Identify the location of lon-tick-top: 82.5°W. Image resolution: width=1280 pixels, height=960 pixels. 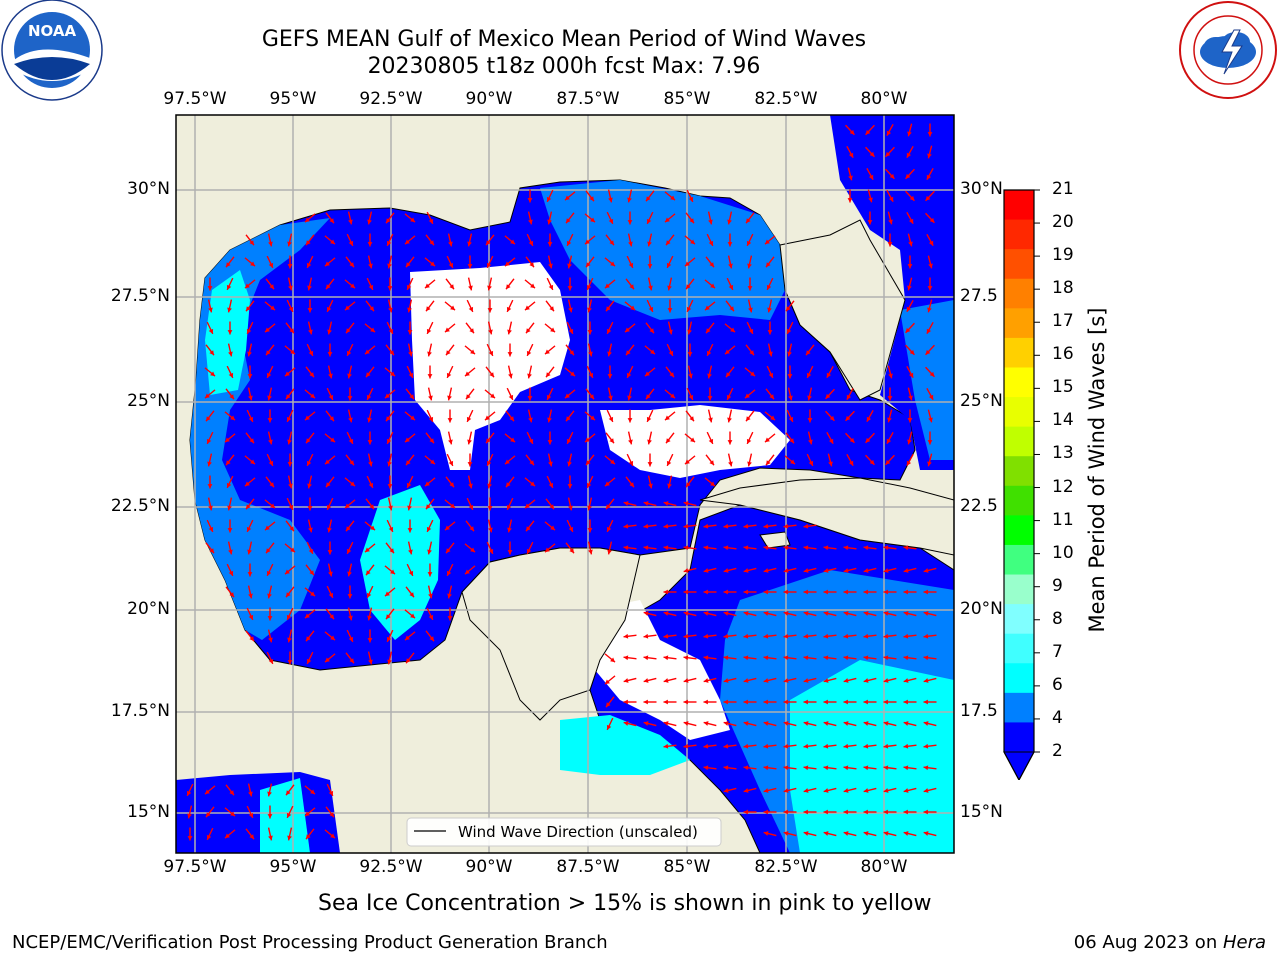
(786, 99).